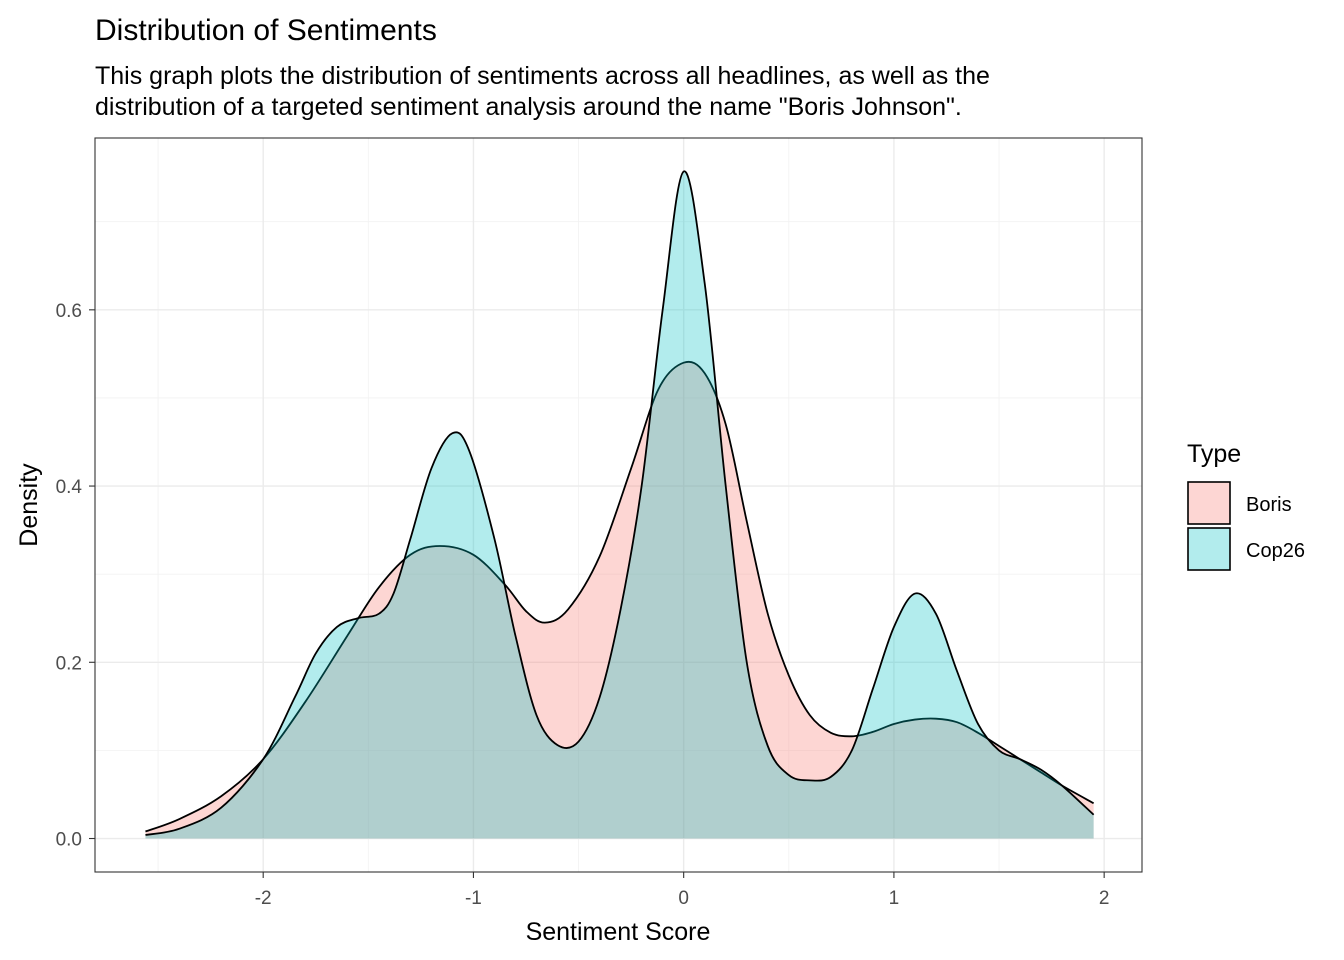 The height and width of the screenshot is (960, 1344). I want to click on y-tick-label: 0.6, so click(69, 311).